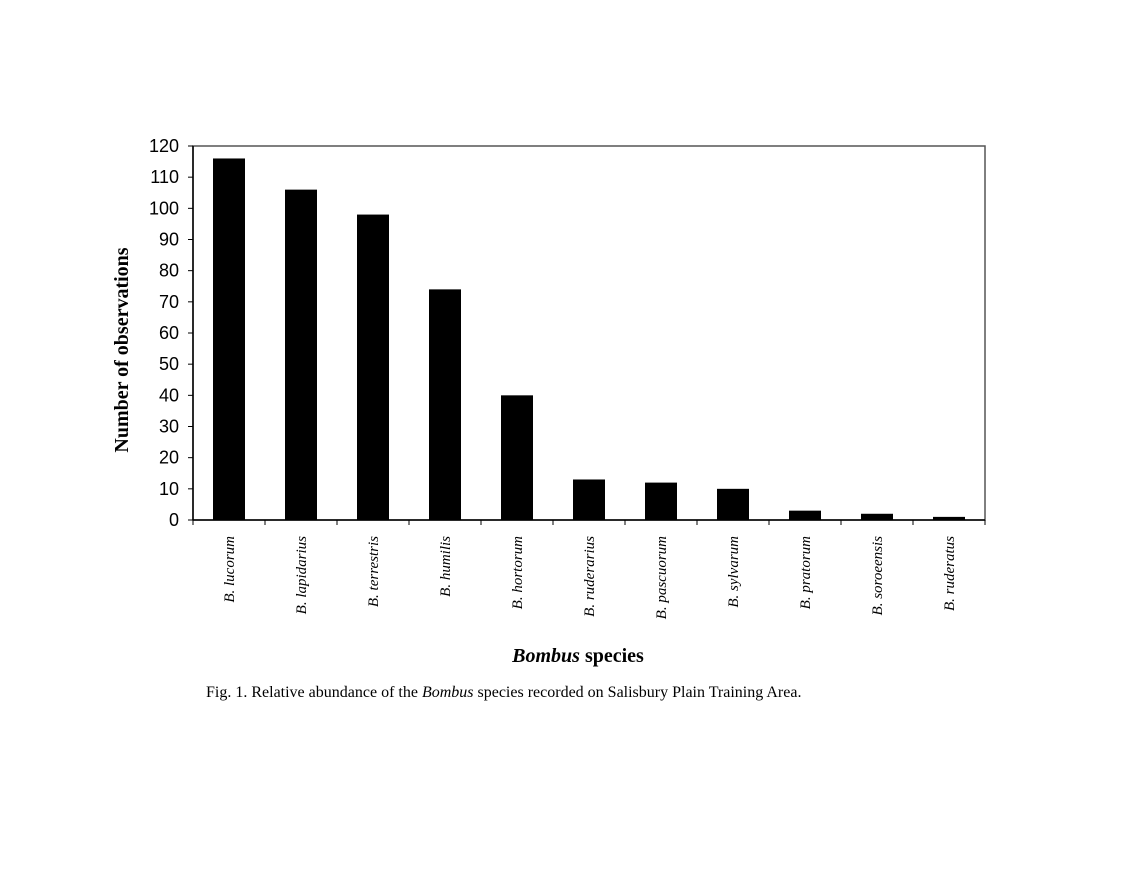 The height and width of the screenshot is (877, 1121). I want to click on y-tick-label: 30, so click(169, 427).